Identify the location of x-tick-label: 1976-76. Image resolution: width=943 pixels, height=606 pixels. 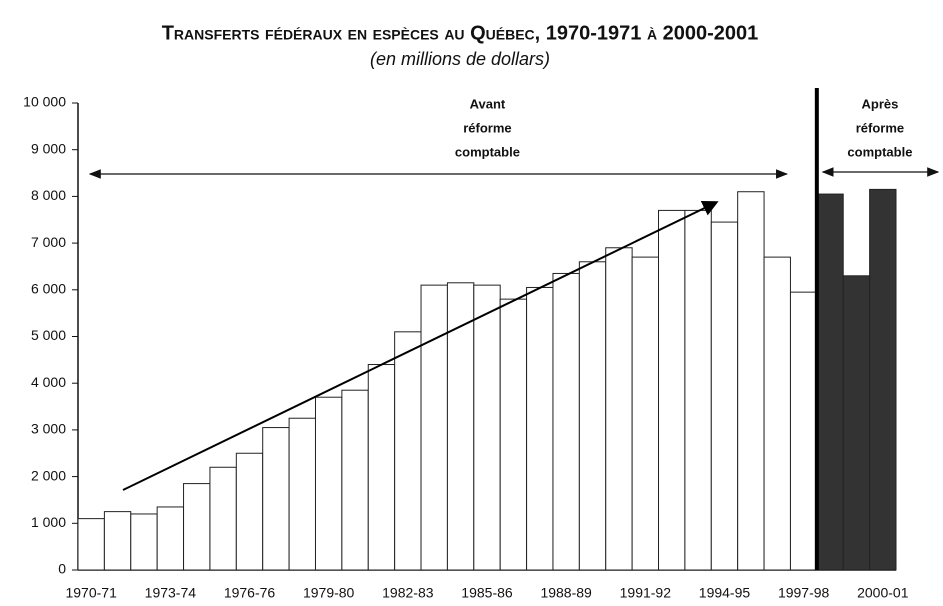
(250, 593).